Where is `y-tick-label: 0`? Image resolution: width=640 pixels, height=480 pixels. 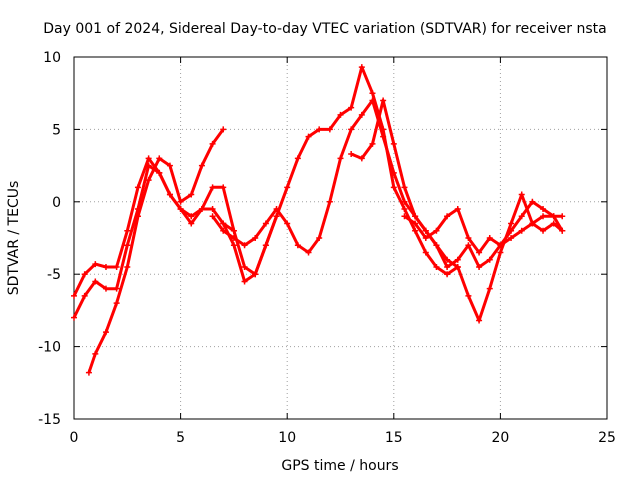 y-tick-label: 0 is located at coordinates (56, 203).